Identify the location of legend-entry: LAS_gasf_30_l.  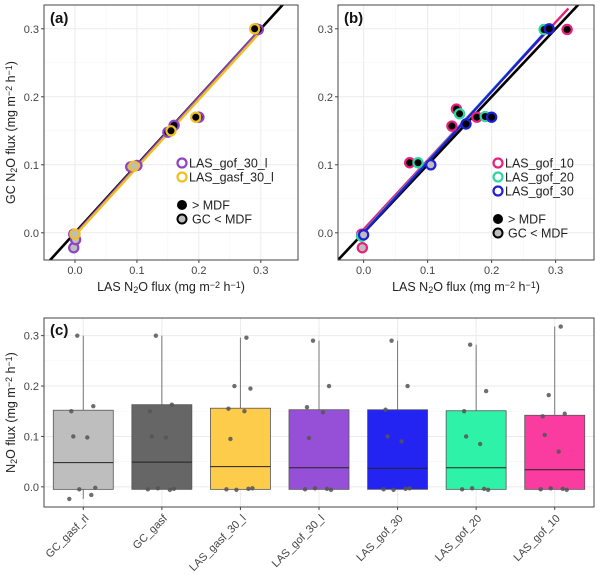
(231, 178).